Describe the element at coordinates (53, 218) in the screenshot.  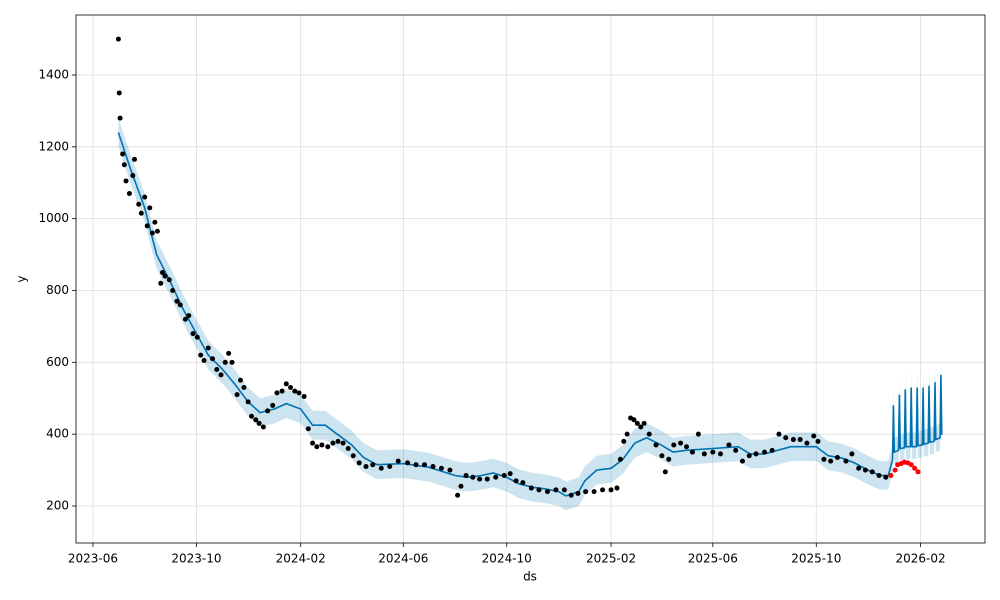
I see `y-tick-label: 1000` at that location.